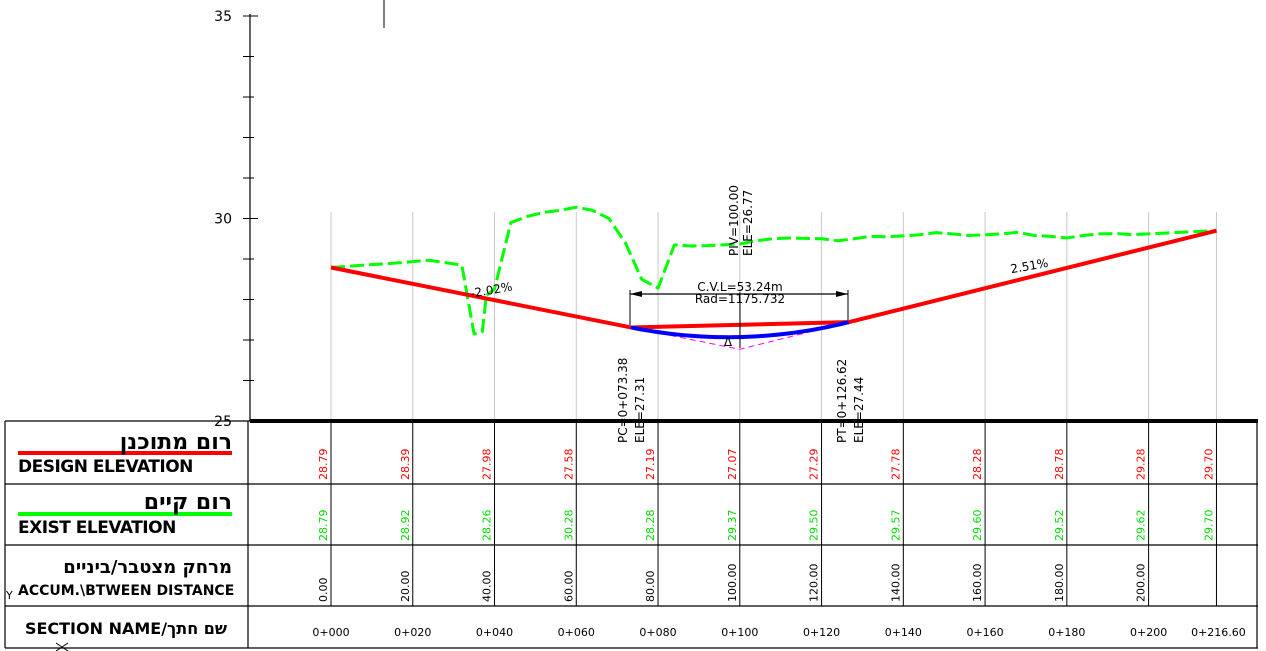 The height and width of the screenshot is (651, 1266). I want to click on slope-left-label: -2.02%, so click(491, 289).